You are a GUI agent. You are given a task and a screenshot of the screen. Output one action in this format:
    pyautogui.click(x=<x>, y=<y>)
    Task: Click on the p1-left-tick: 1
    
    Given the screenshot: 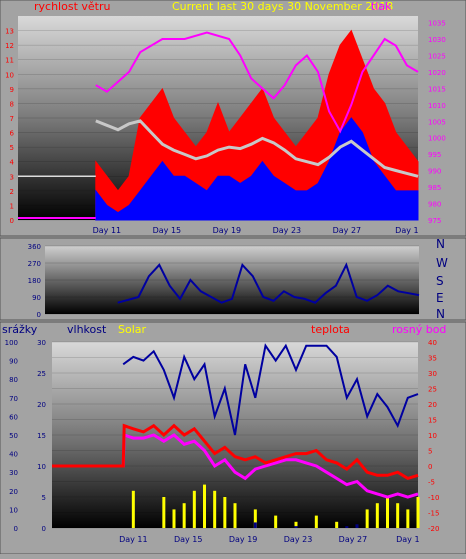 What is the action you would take?
    pyautogui.click(x=12, y=206)
    